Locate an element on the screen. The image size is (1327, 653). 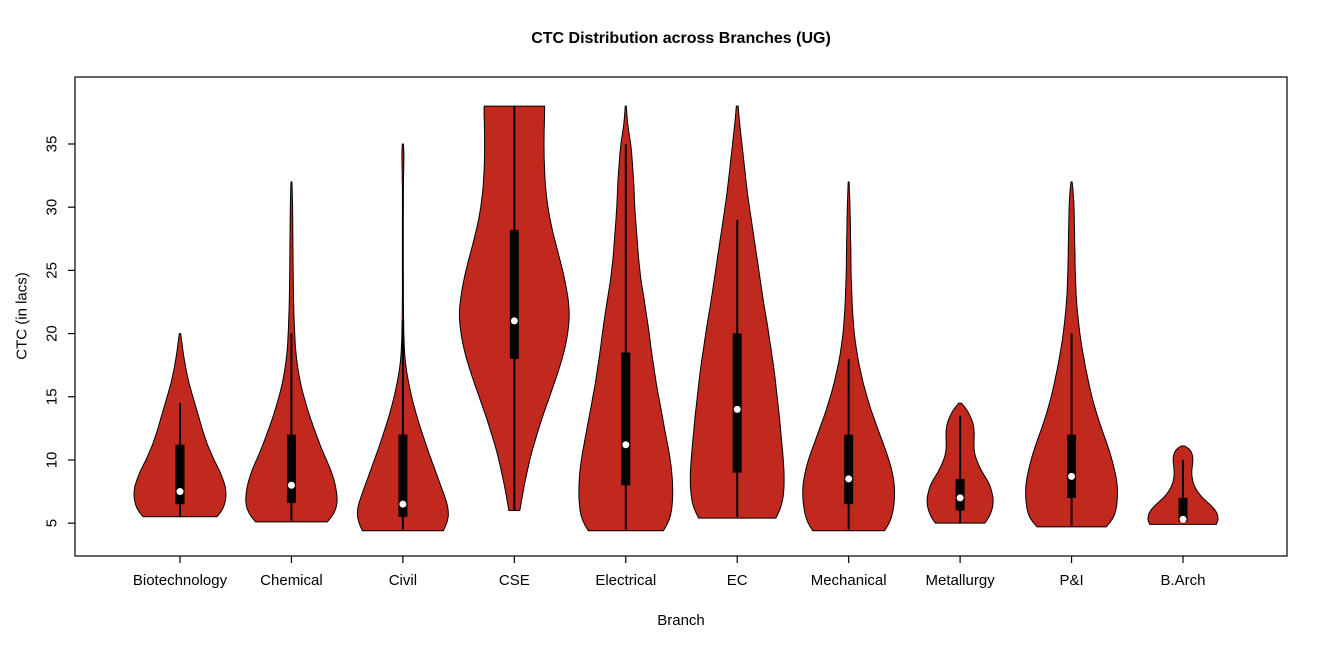
x-tick-label: Metallurgy is located at coordinates (961, 580).